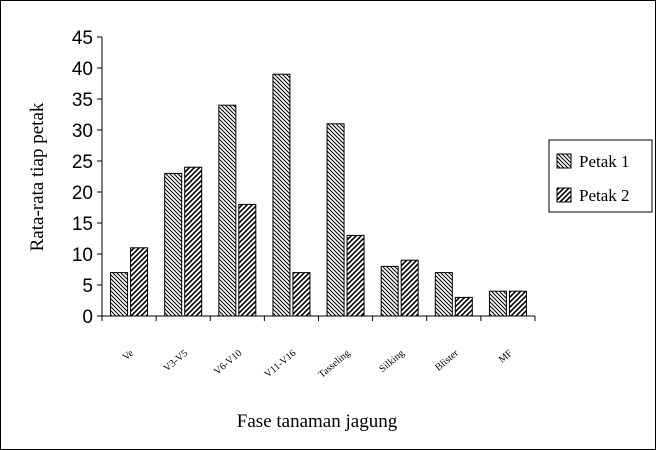 This screenshot has width=656, height=450. I want to click on bar-petak-1-mf, so click(497, 303).